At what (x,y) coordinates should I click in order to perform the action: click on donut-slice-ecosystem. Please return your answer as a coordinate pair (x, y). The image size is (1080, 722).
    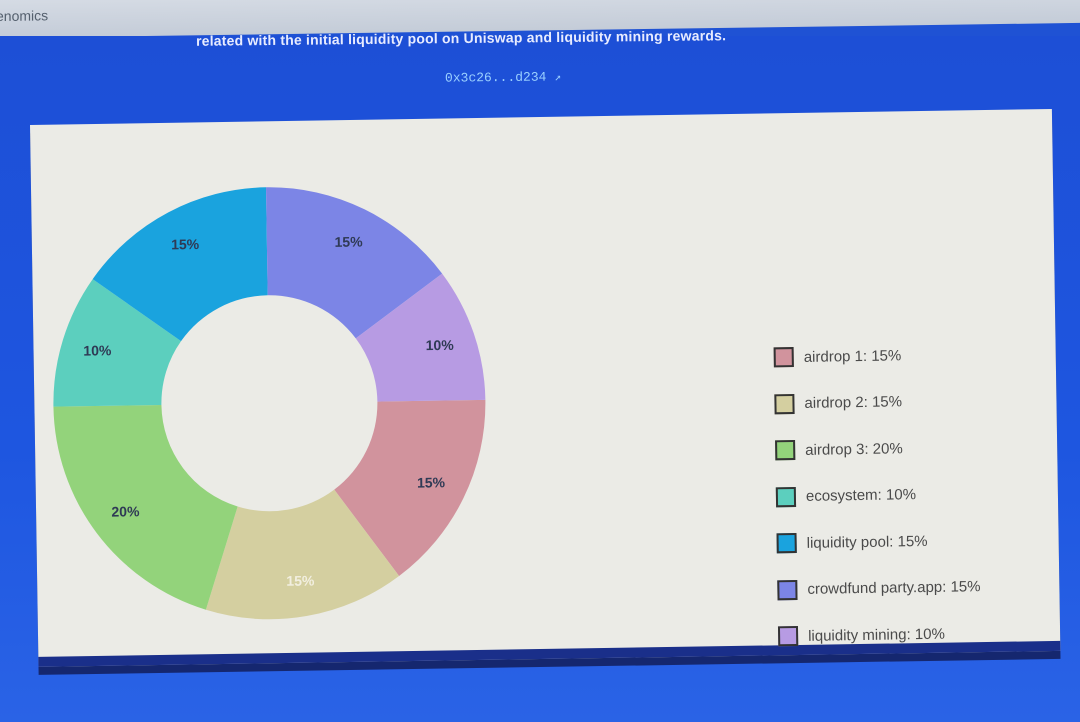
    Looking at the image, I should click on (116, 342).